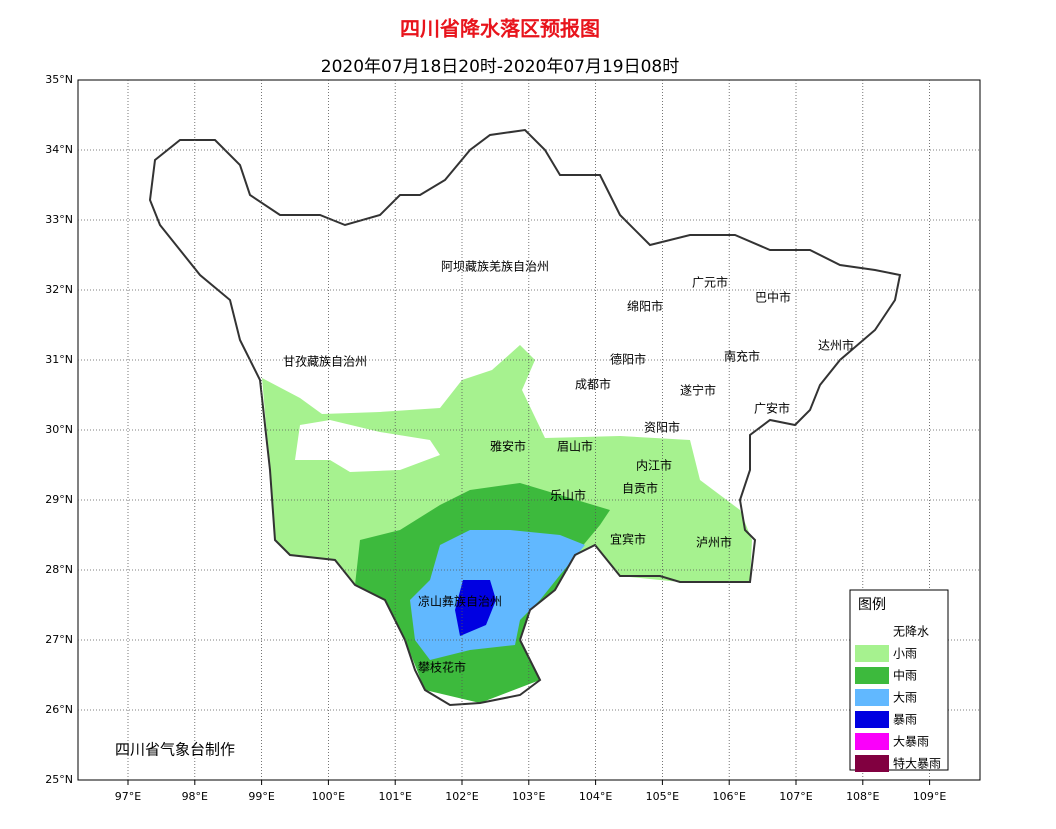  What do you see at coordinates (500, 67) in the screenshot?
I see `map-subtitle: 2020年07月18日20时-2020年07月19日08时` at bounding box center [500, 67].